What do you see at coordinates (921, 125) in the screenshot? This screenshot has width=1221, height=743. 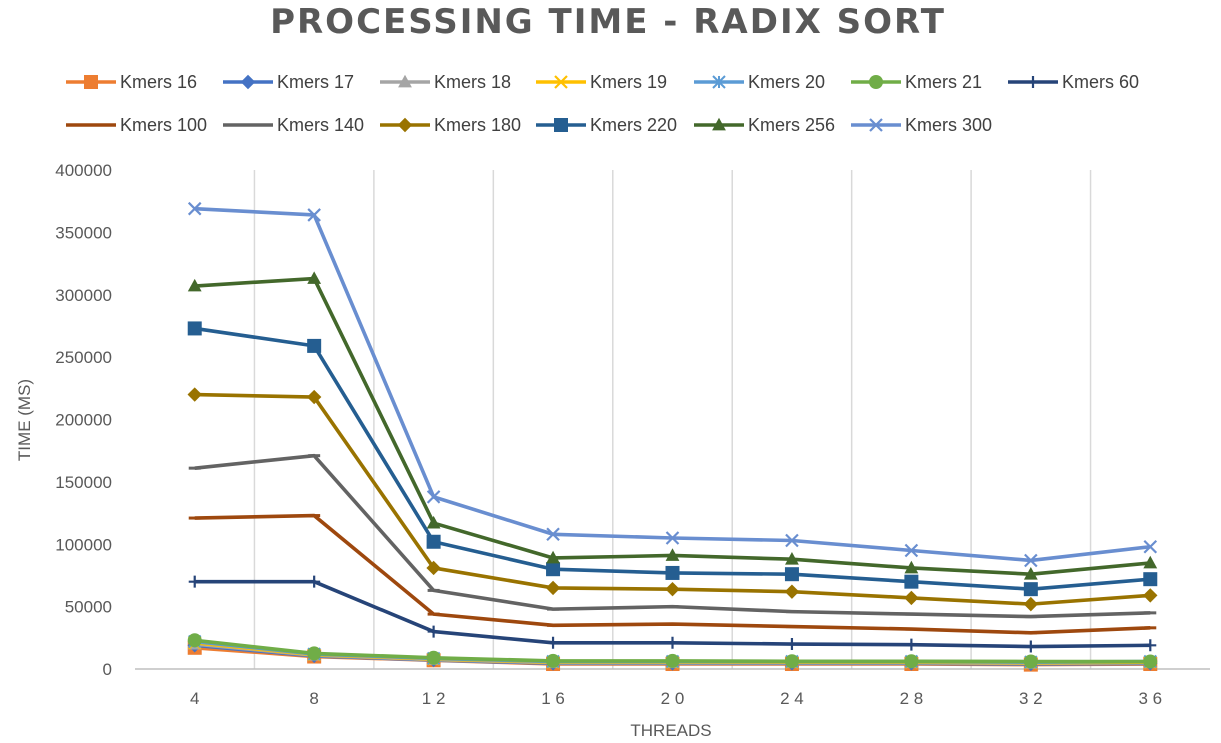 I see `legend-item: Kmers 300` at bounding box center [921, 125].